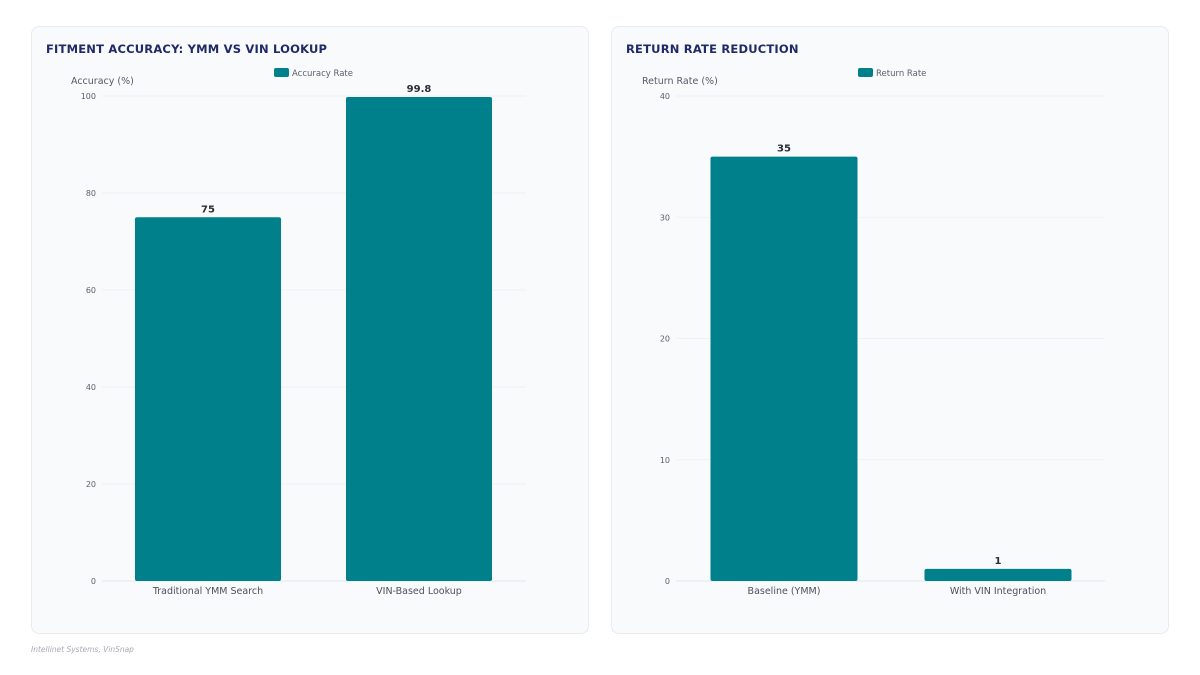 Image resolution: width=1200 pixels, height=675 pixels. What do you see at coordinates (419, 591) in the screenshot?
I see `x-category-label: VIN-Based Lookup` at bounding box center [419, 591].